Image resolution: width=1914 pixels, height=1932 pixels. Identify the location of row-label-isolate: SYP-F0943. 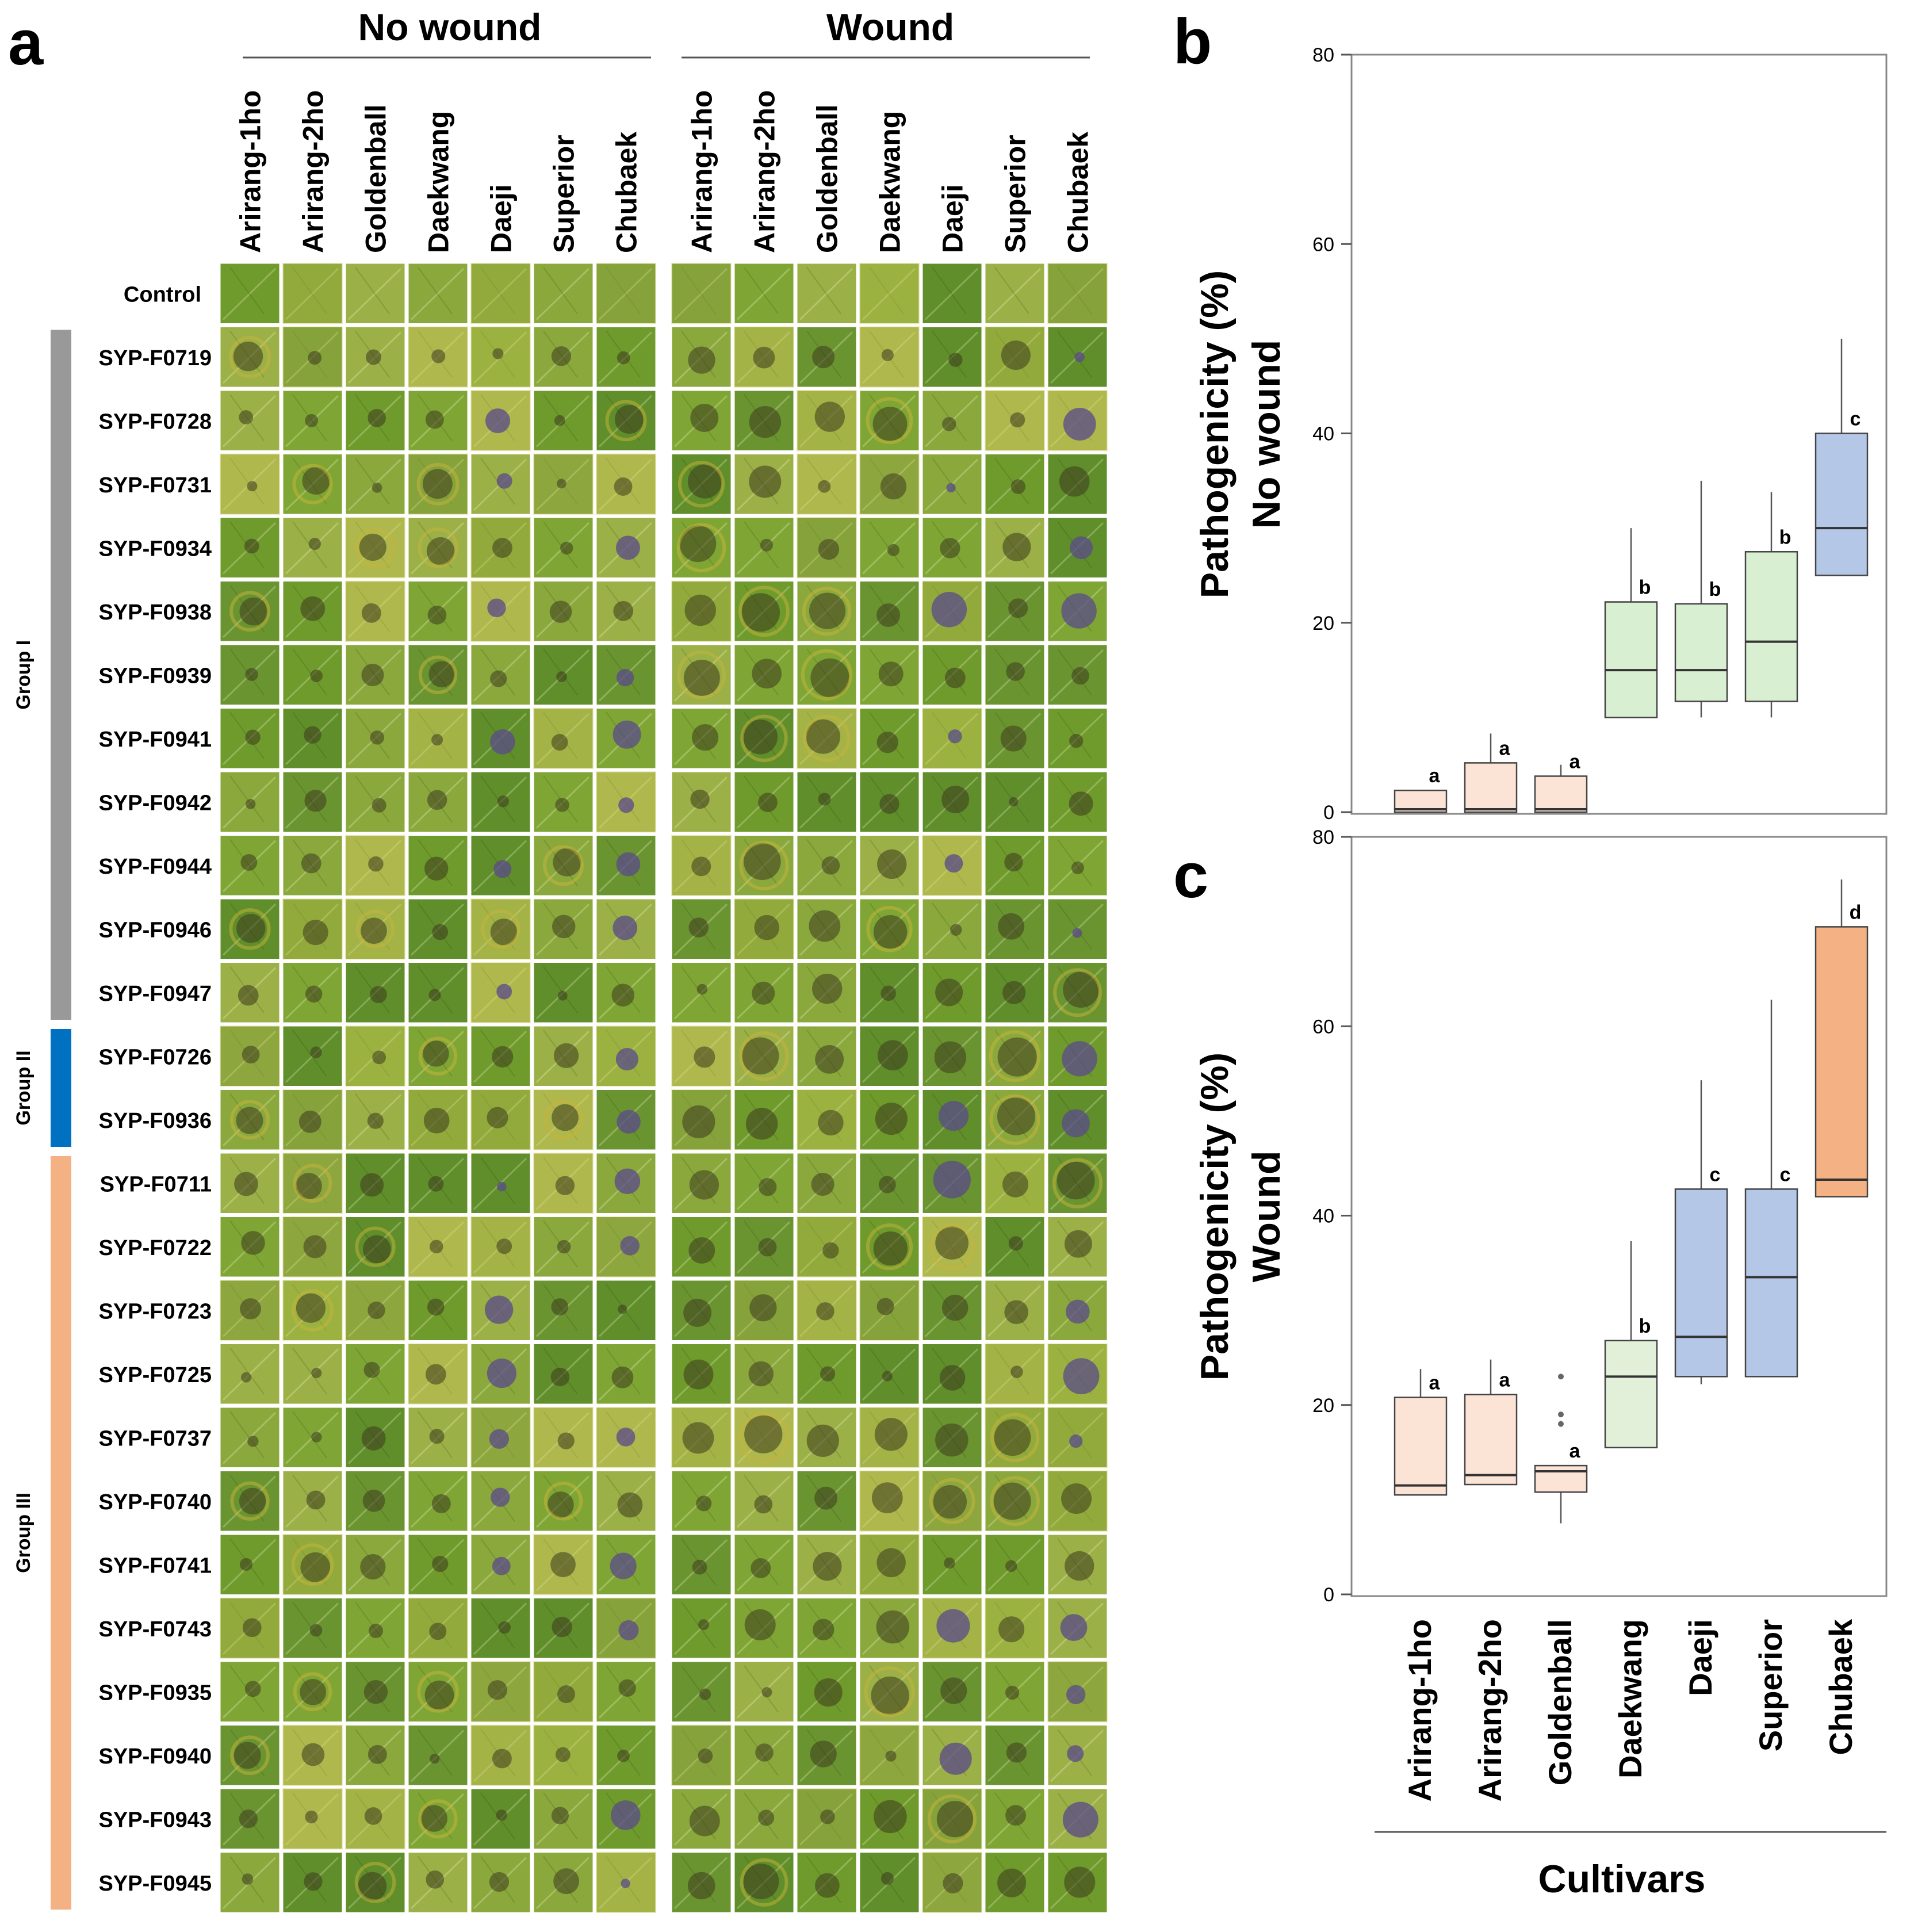
(155, 1820).